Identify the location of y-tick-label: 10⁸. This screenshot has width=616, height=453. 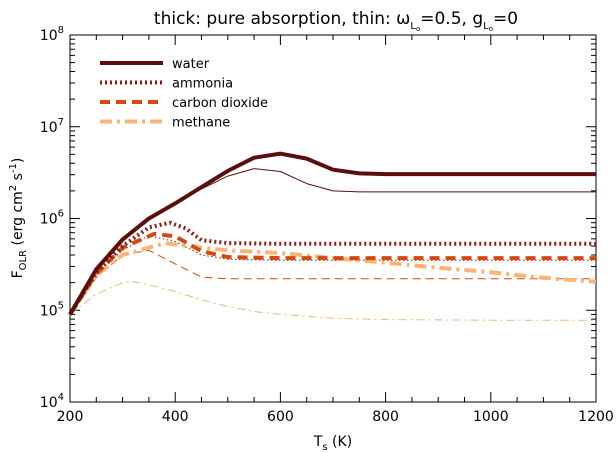
(52, 34).